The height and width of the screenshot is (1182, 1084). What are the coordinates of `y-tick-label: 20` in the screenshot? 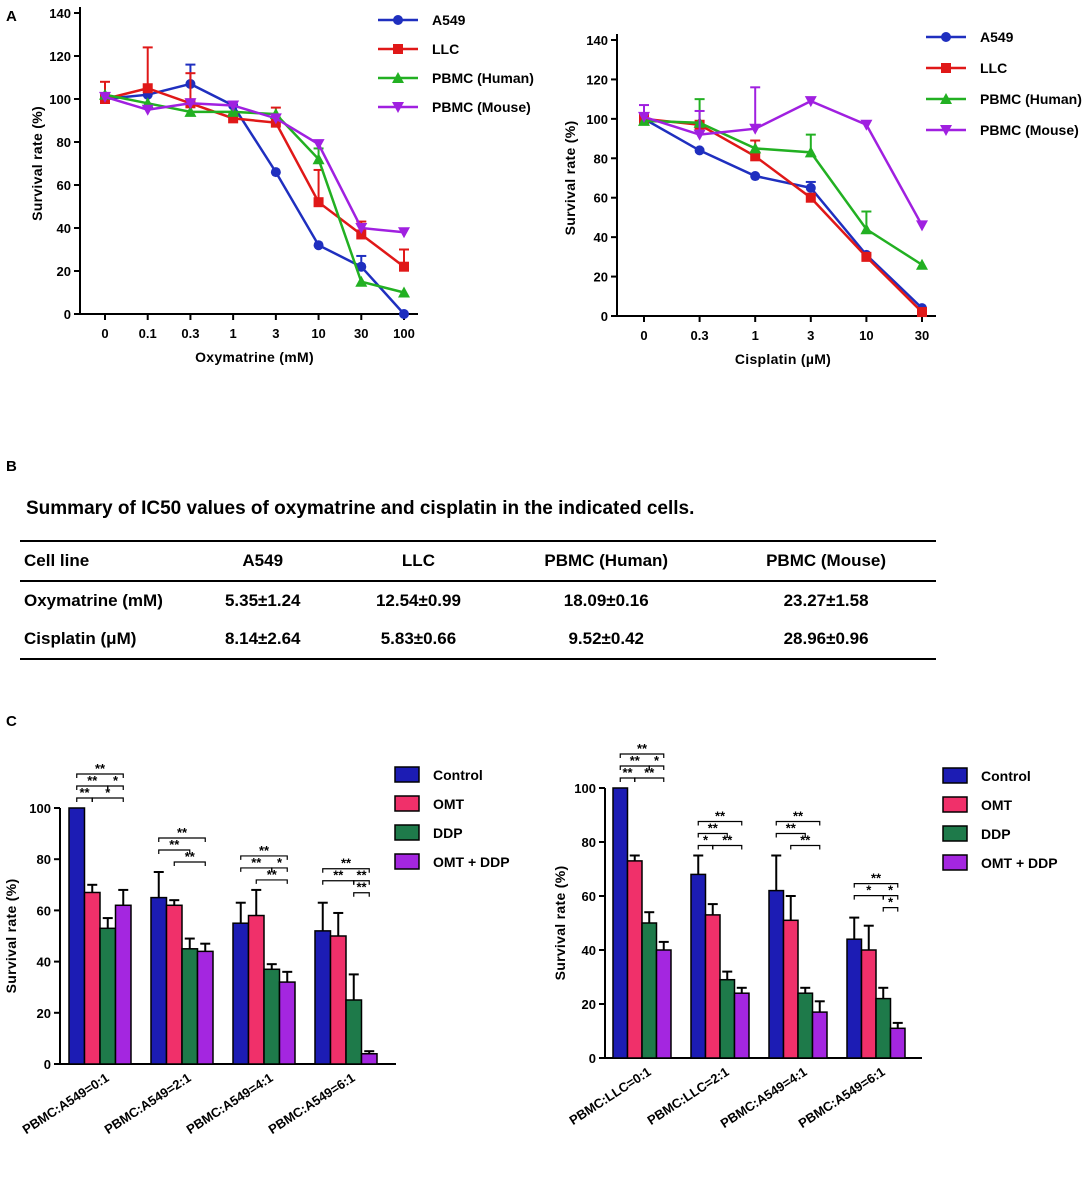 It's located at (589, 1004).